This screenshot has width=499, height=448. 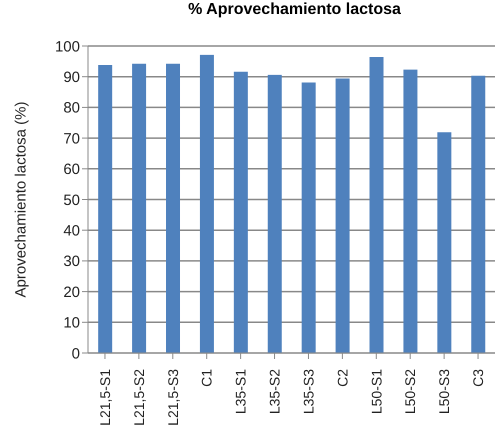 What do you see at coordinates (444, 391) in the screenshot?
I see `x-tick-label: L50-S3` at bounding box center [444, 391].